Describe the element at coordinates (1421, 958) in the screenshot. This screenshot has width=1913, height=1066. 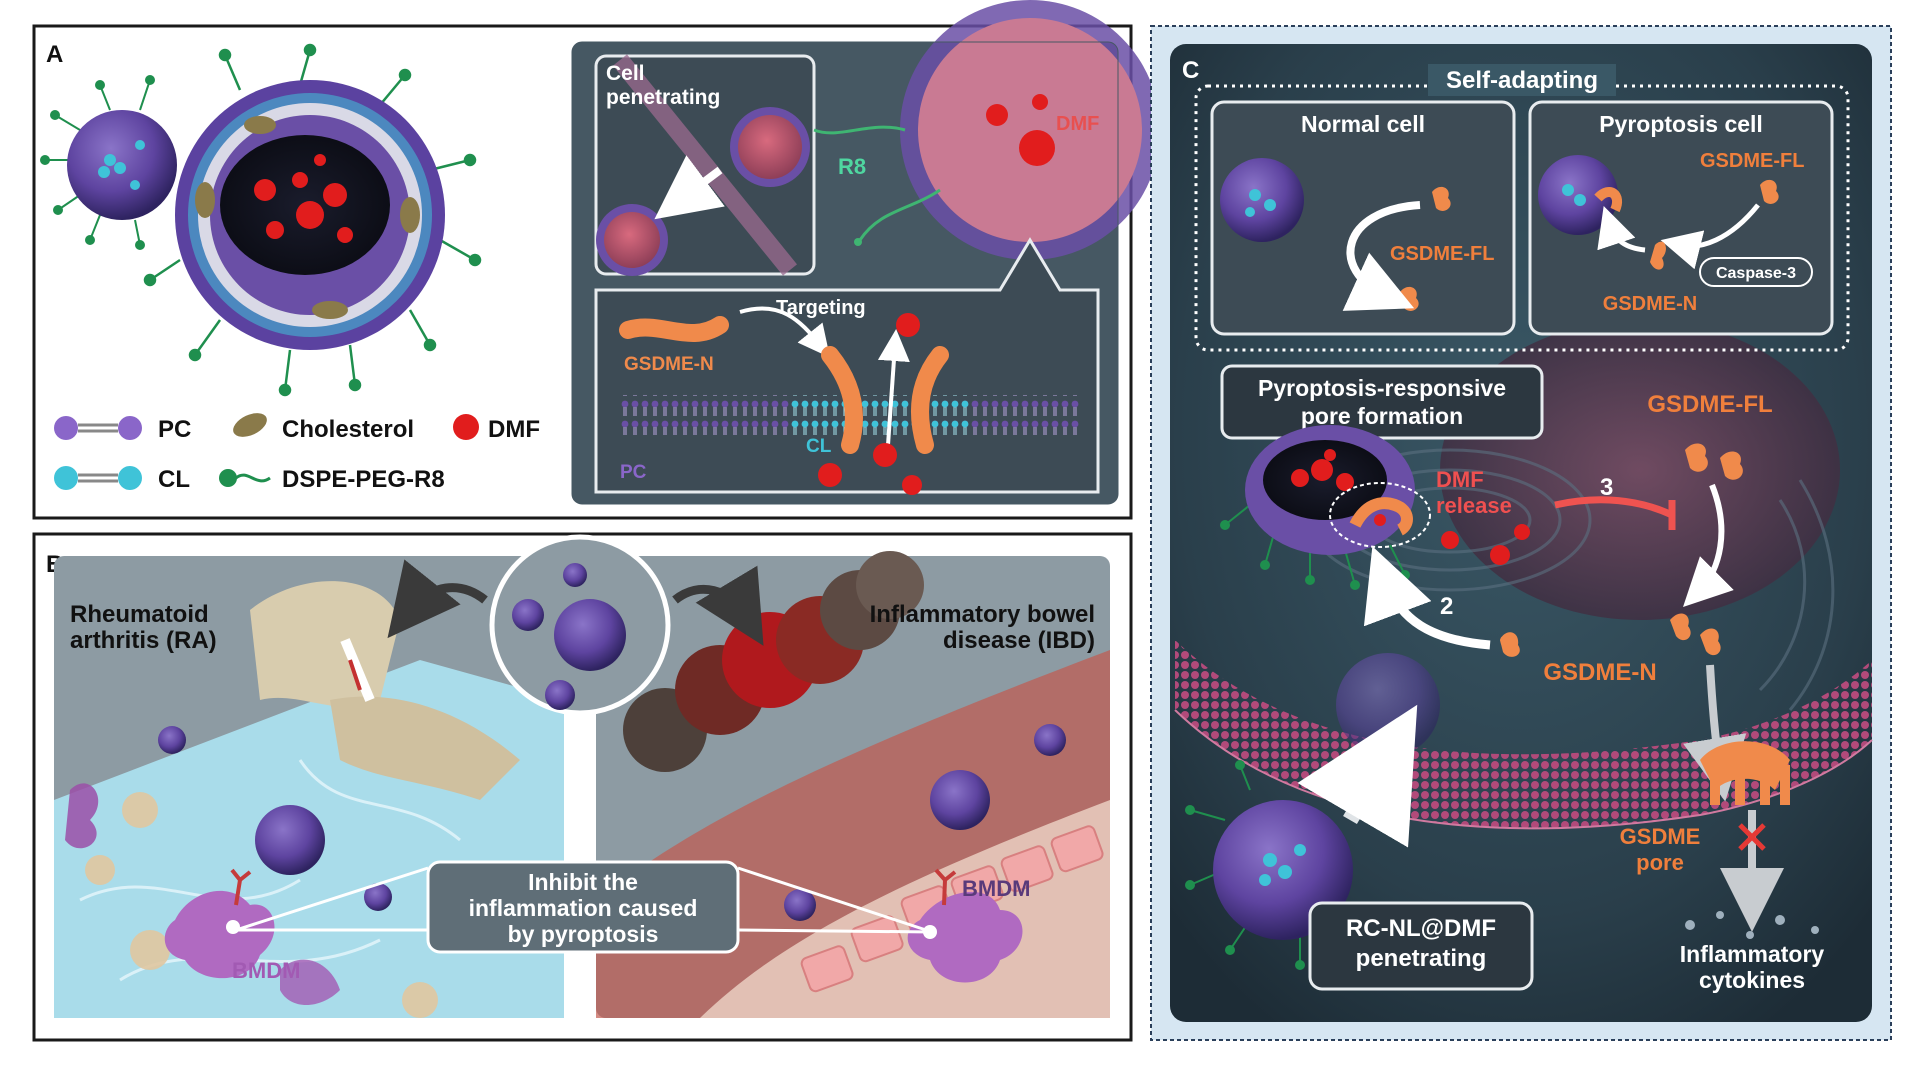
I see `rcnl-line2: penetrating` at that location.